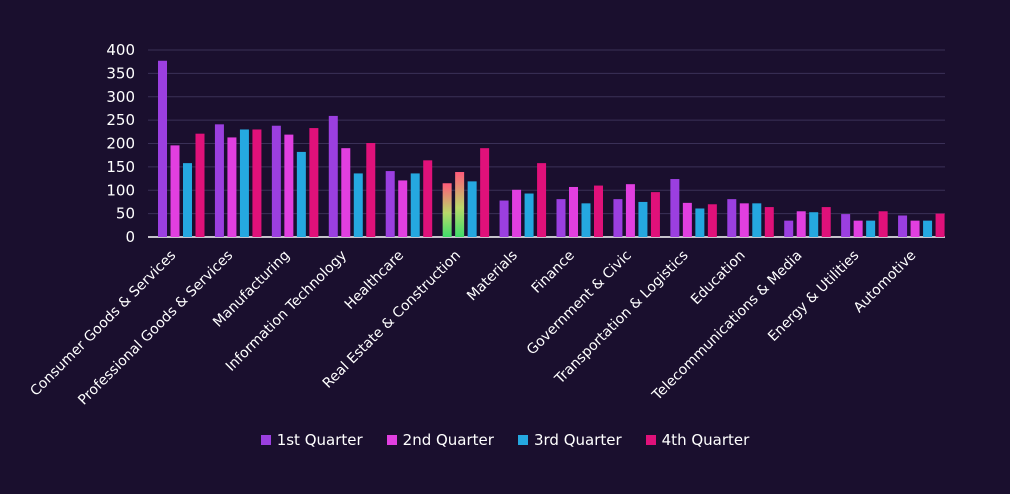  I want to click on legend-label: 4th Quarter, so click(705, 440).